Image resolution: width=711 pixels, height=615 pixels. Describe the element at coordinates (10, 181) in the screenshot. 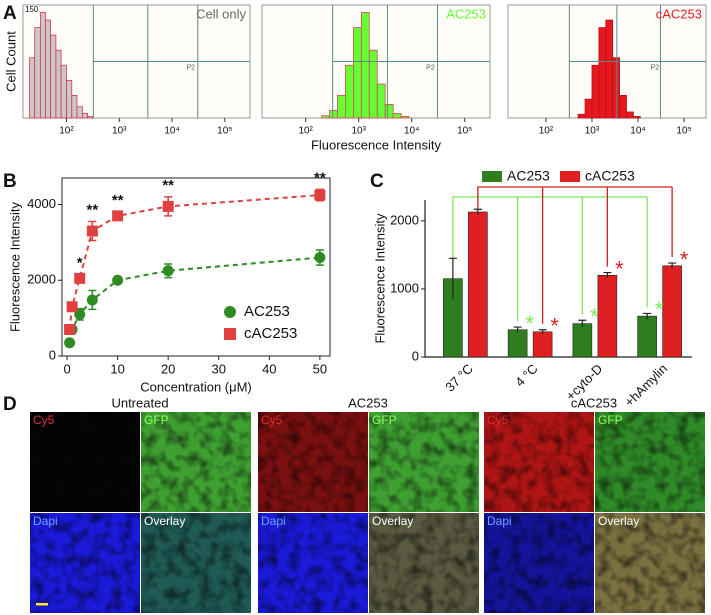

I see `panel-letter: B` at that location.